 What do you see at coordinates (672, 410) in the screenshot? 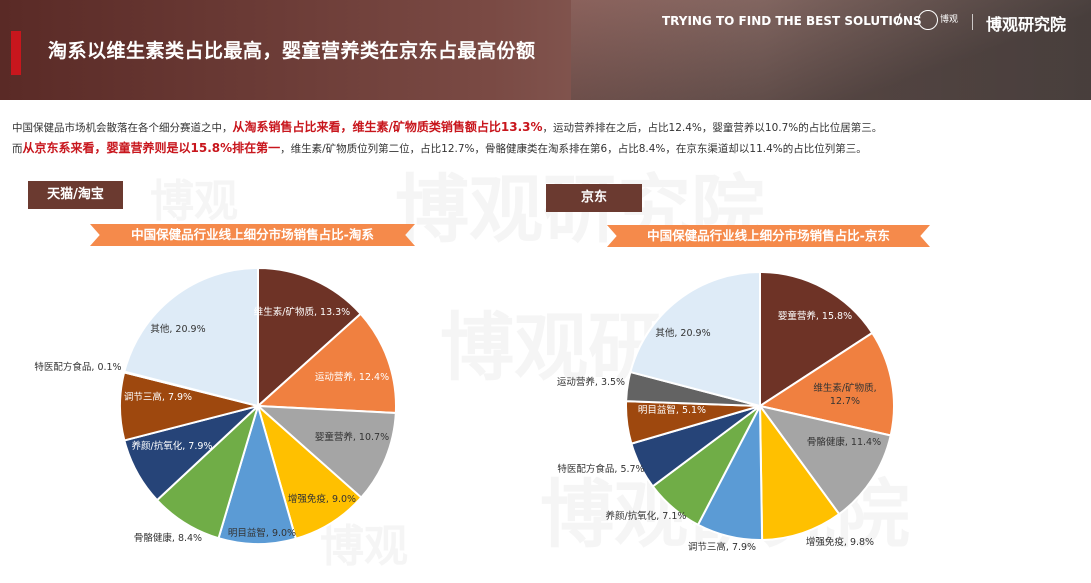
I see `slice-label: 明目益智, 5.1%` at bounding box center [672, 410].